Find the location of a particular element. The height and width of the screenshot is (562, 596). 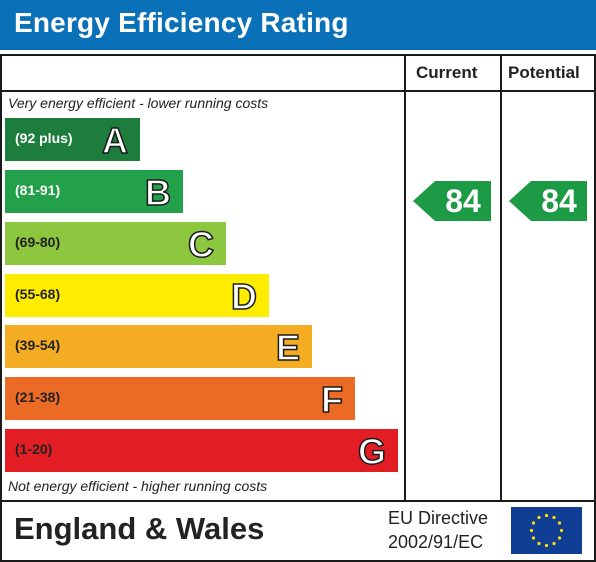

band-a-letter: A is located at coordinates (115, 140).